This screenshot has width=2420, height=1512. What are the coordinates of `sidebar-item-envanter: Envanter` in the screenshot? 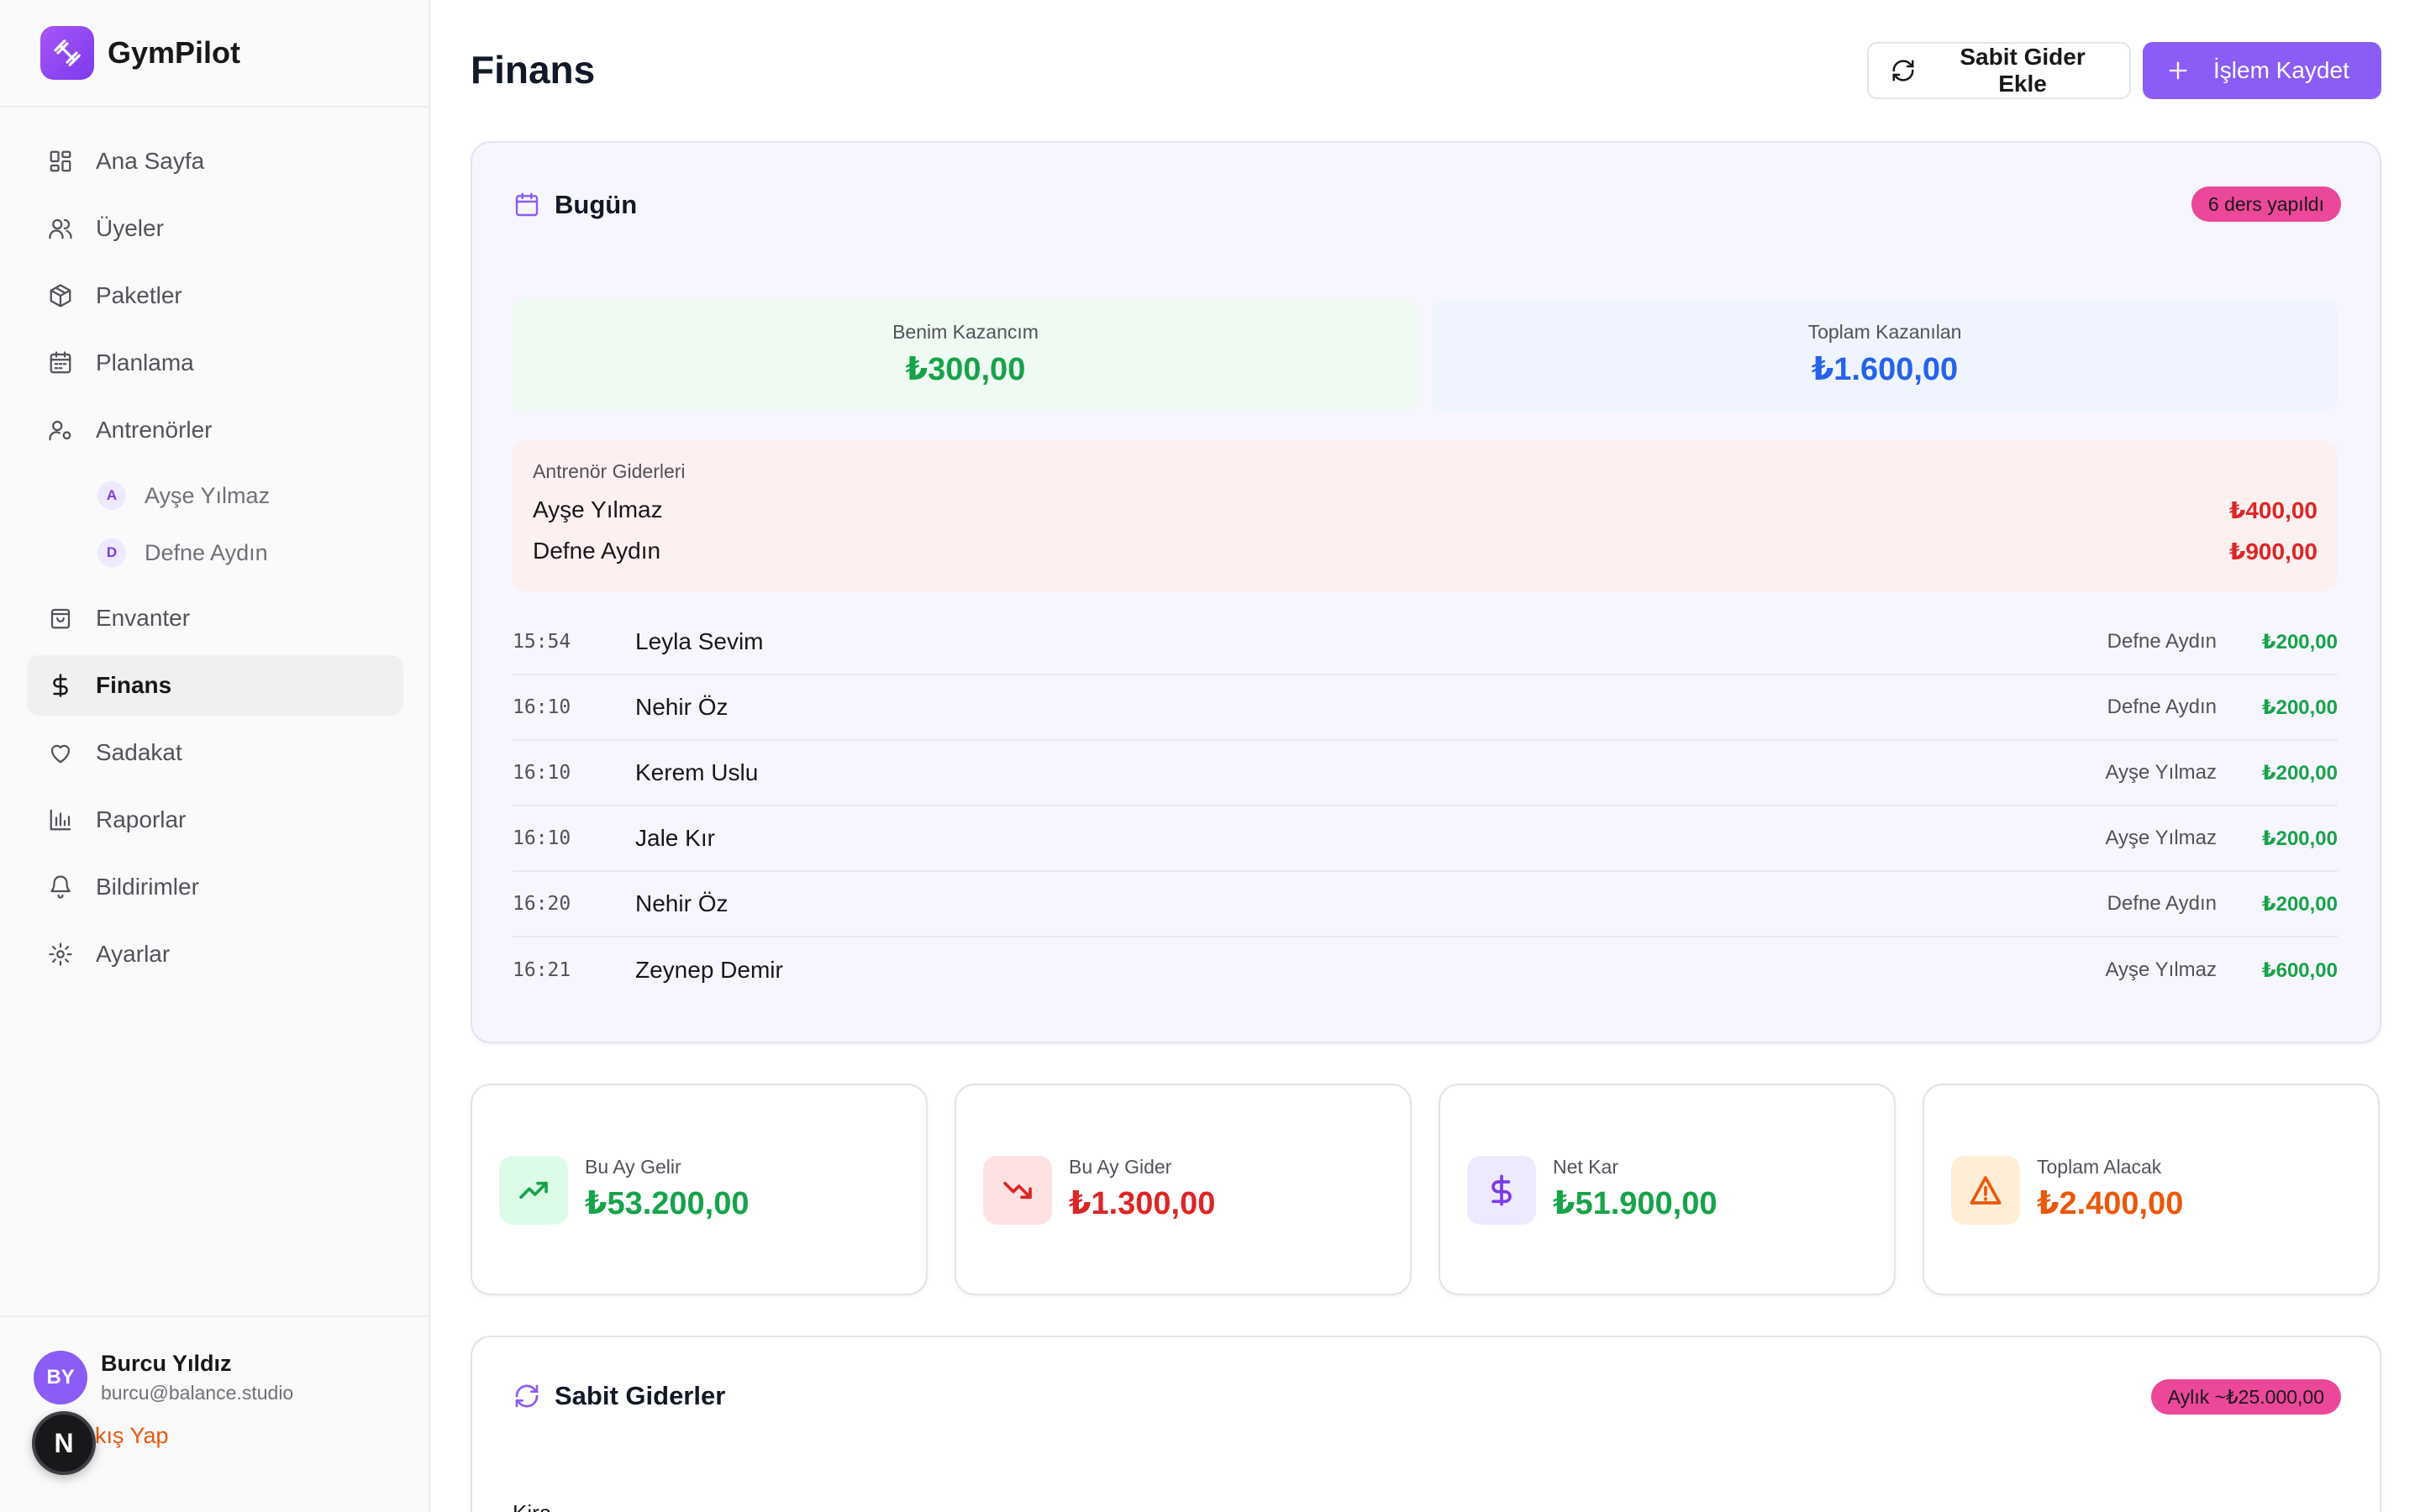 It's located at (215, 618).